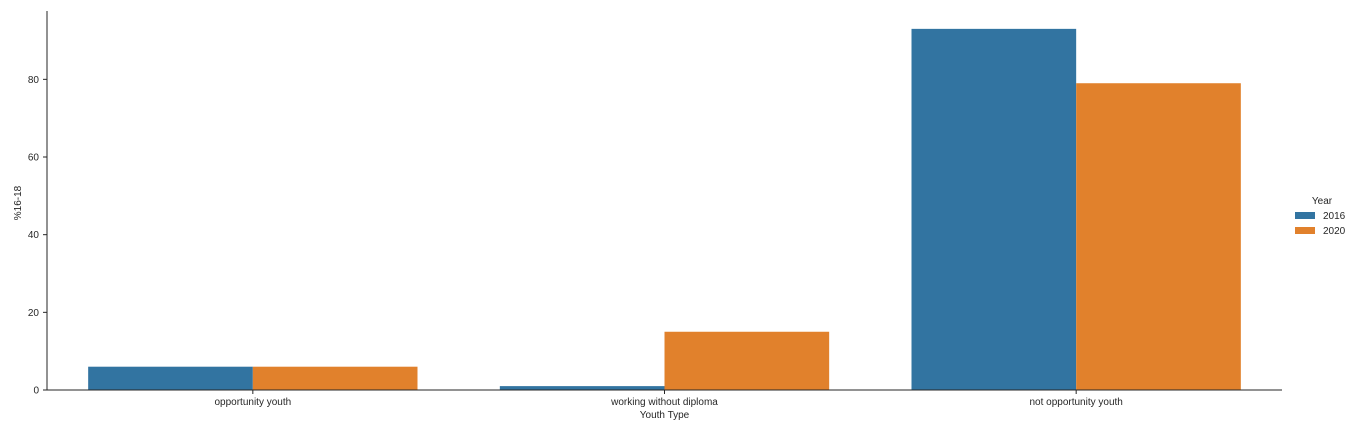 This screenshot has width=1357, height=432. Describe the element at coordinates (252, 402) in the screenshot. I see `x-tick-label: opportunity youth` at that location.